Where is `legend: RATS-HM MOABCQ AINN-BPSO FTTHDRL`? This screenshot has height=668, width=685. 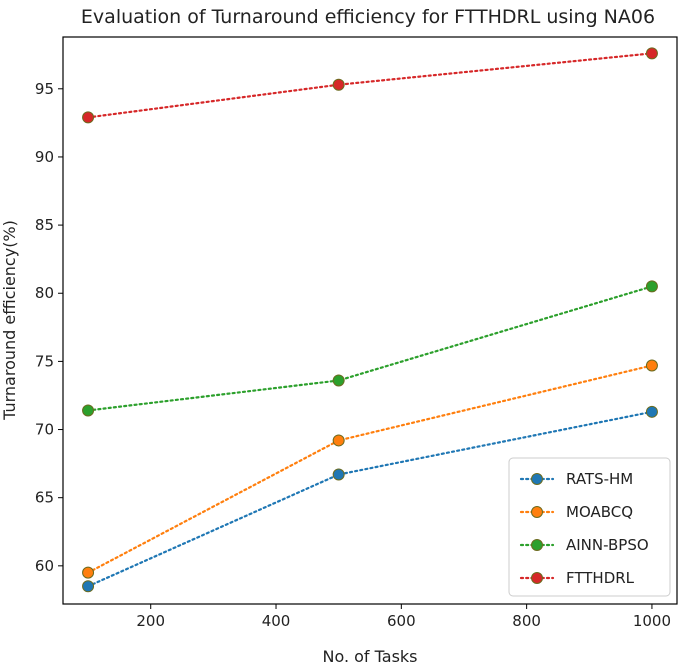 legend: RATS-HM MOABCQ AINN-BPSO FTTHDRL is located at coordinates (589, 527).